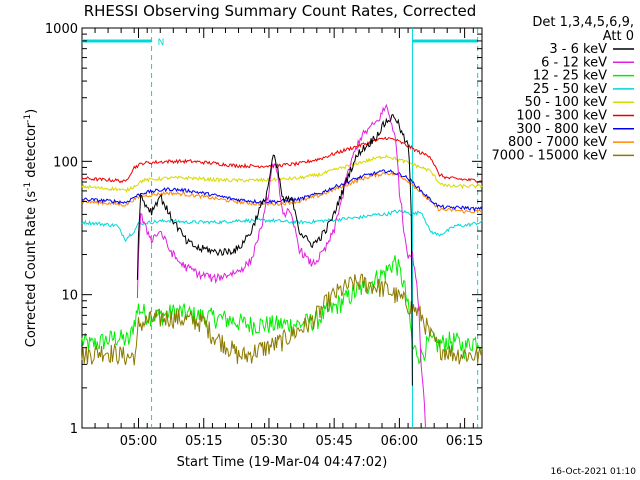 Image resolution: width=640 pixels, height=480 pixels. Describe the element at coordinates (574, 62) in the screenshot. I see `legend-entry-label: 6 - 12 keV` at that location.